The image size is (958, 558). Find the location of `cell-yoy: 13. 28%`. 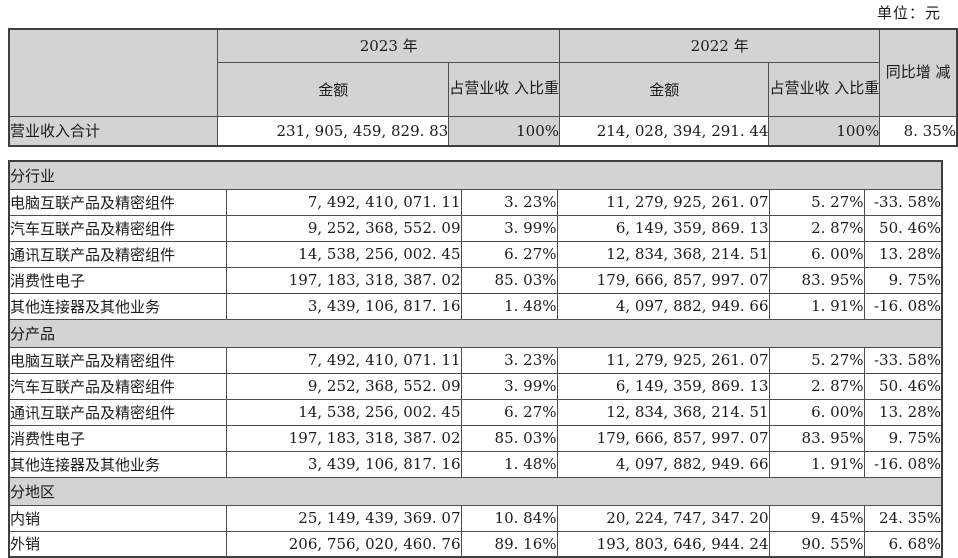

cell-yoy: 13. 28% is located at coordinates (903, 254).